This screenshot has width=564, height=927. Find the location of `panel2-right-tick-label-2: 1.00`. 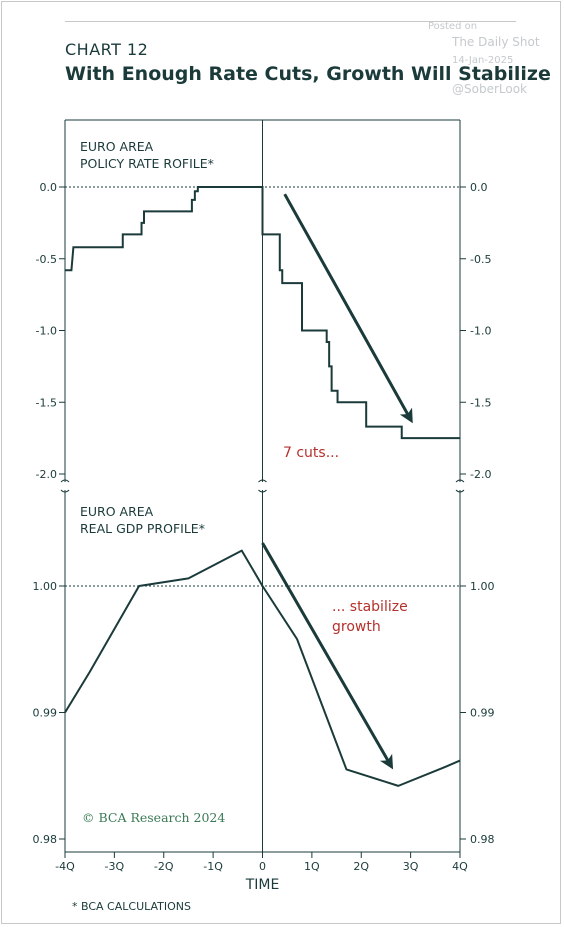

panel2-right-tick-label-2: 1.00 is located at coordinates (482, 586).